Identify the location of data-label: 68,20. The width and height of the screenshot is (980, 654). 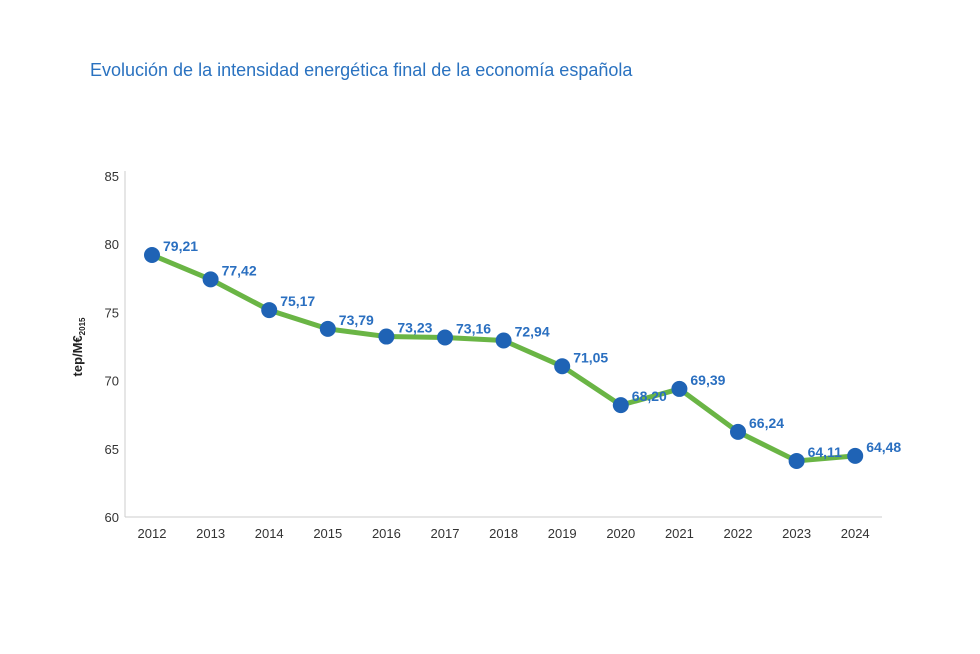
(649, 396).